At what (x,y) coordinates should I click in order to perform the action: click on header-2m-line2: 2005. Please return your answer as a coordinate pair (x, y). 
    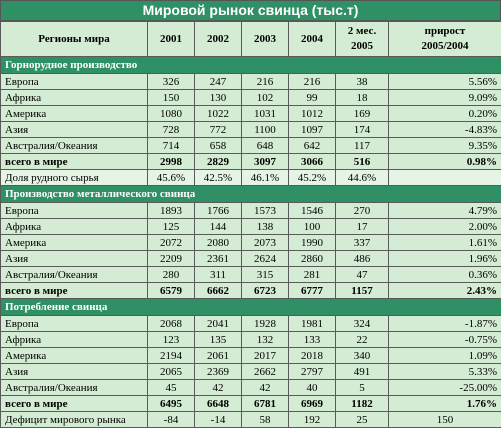
    Looking at the image, I should click on (362, 46).